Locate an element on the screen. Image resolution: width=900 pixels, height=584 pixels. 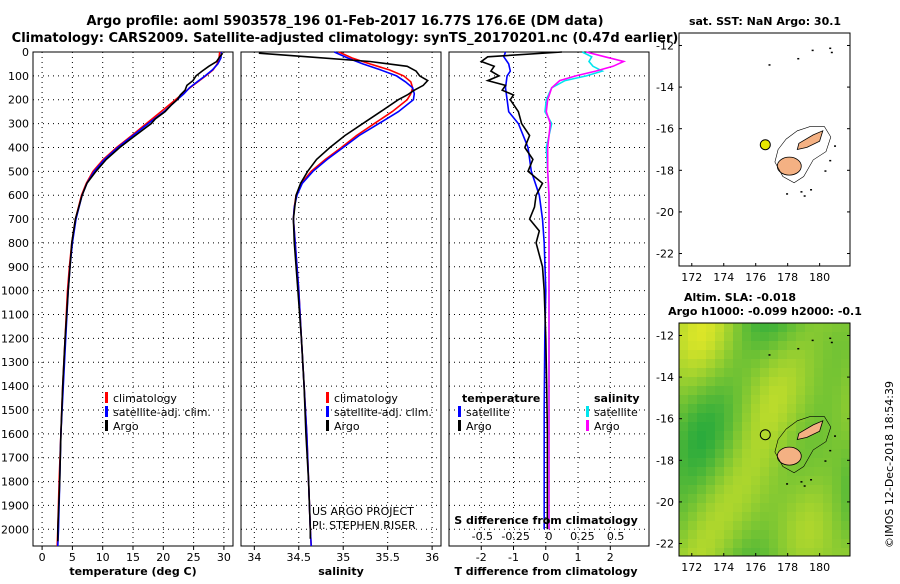
legend-label-satellite: satellite-adj. clim. is located at coordinates (383, 412).